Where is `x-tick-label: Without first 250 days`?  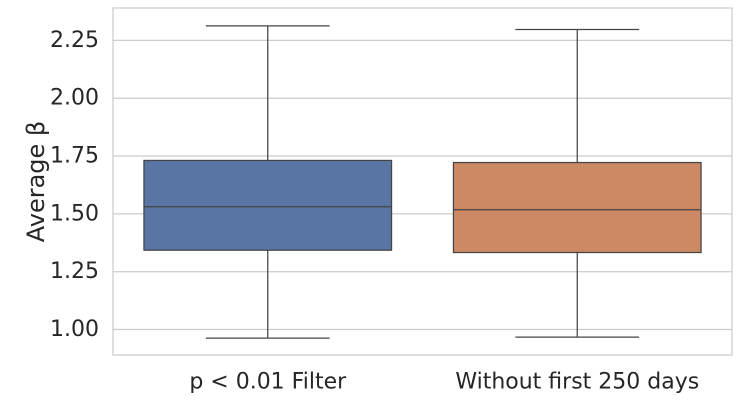
x-tick-label: Without first 250 days is located at coordinates (577, 382).